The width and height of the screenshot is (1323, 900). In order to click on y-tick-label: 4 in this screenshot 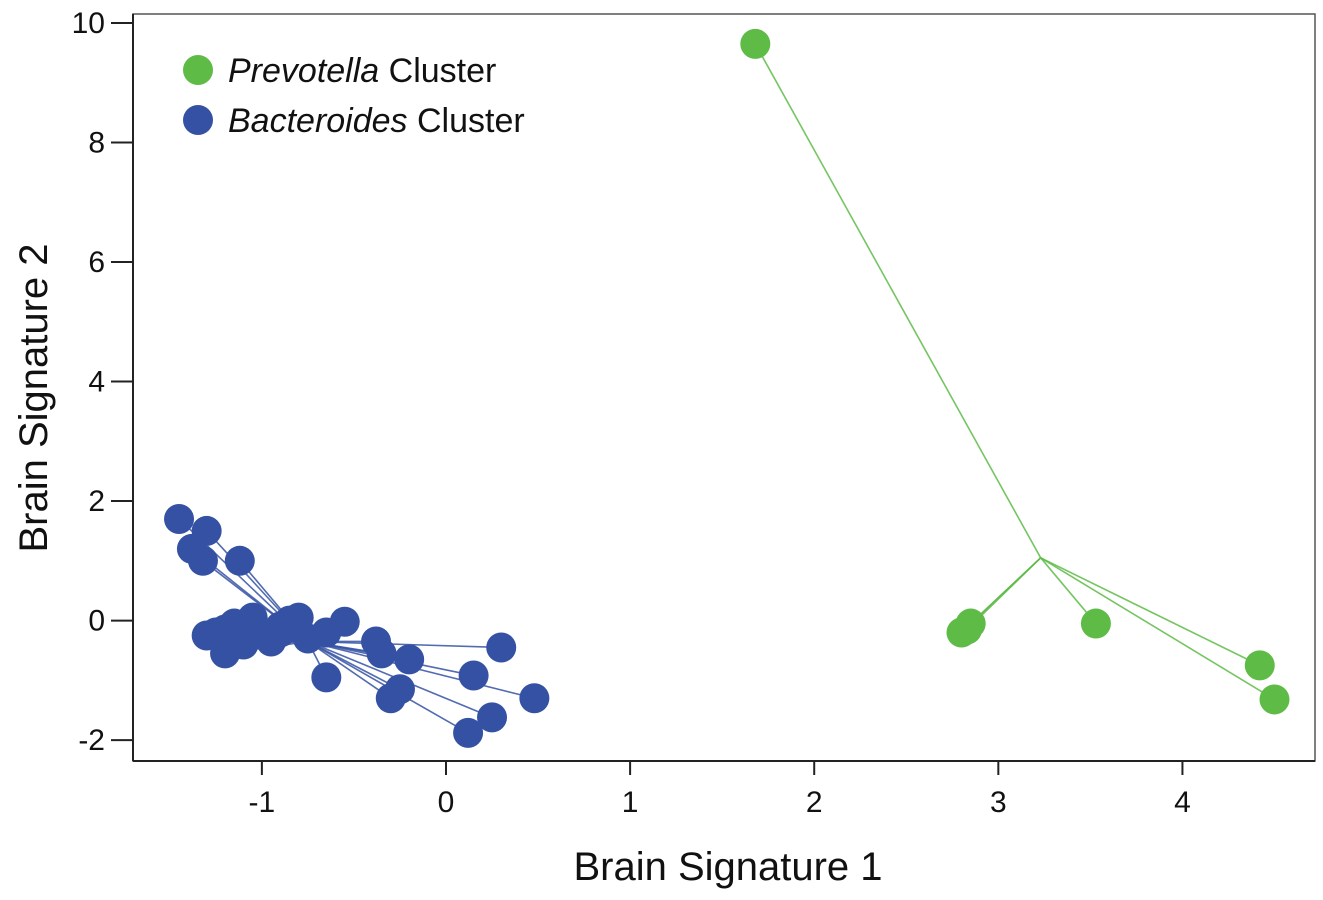, I will do `click(96, 382)`.